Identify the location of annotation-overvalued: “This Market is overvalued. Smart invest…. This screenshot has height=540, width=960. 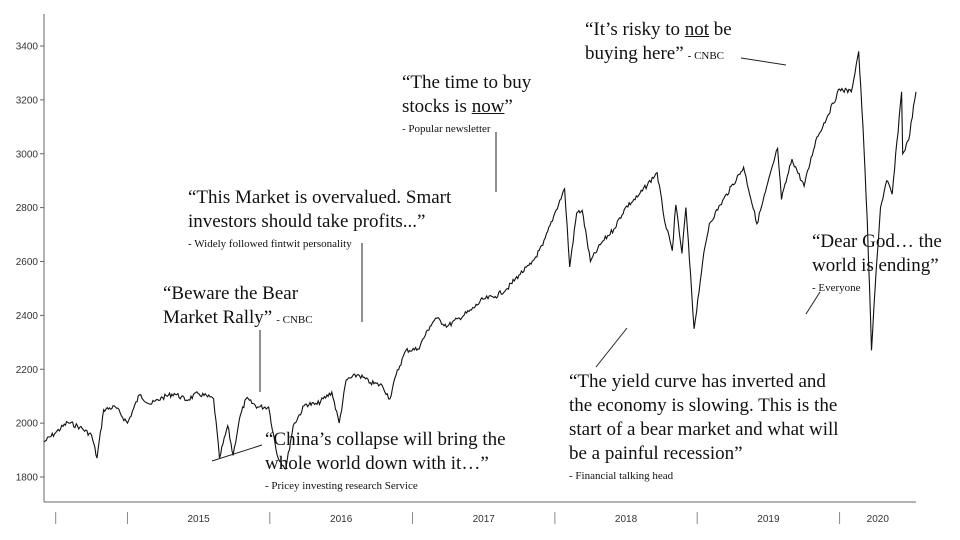
(319, 219).